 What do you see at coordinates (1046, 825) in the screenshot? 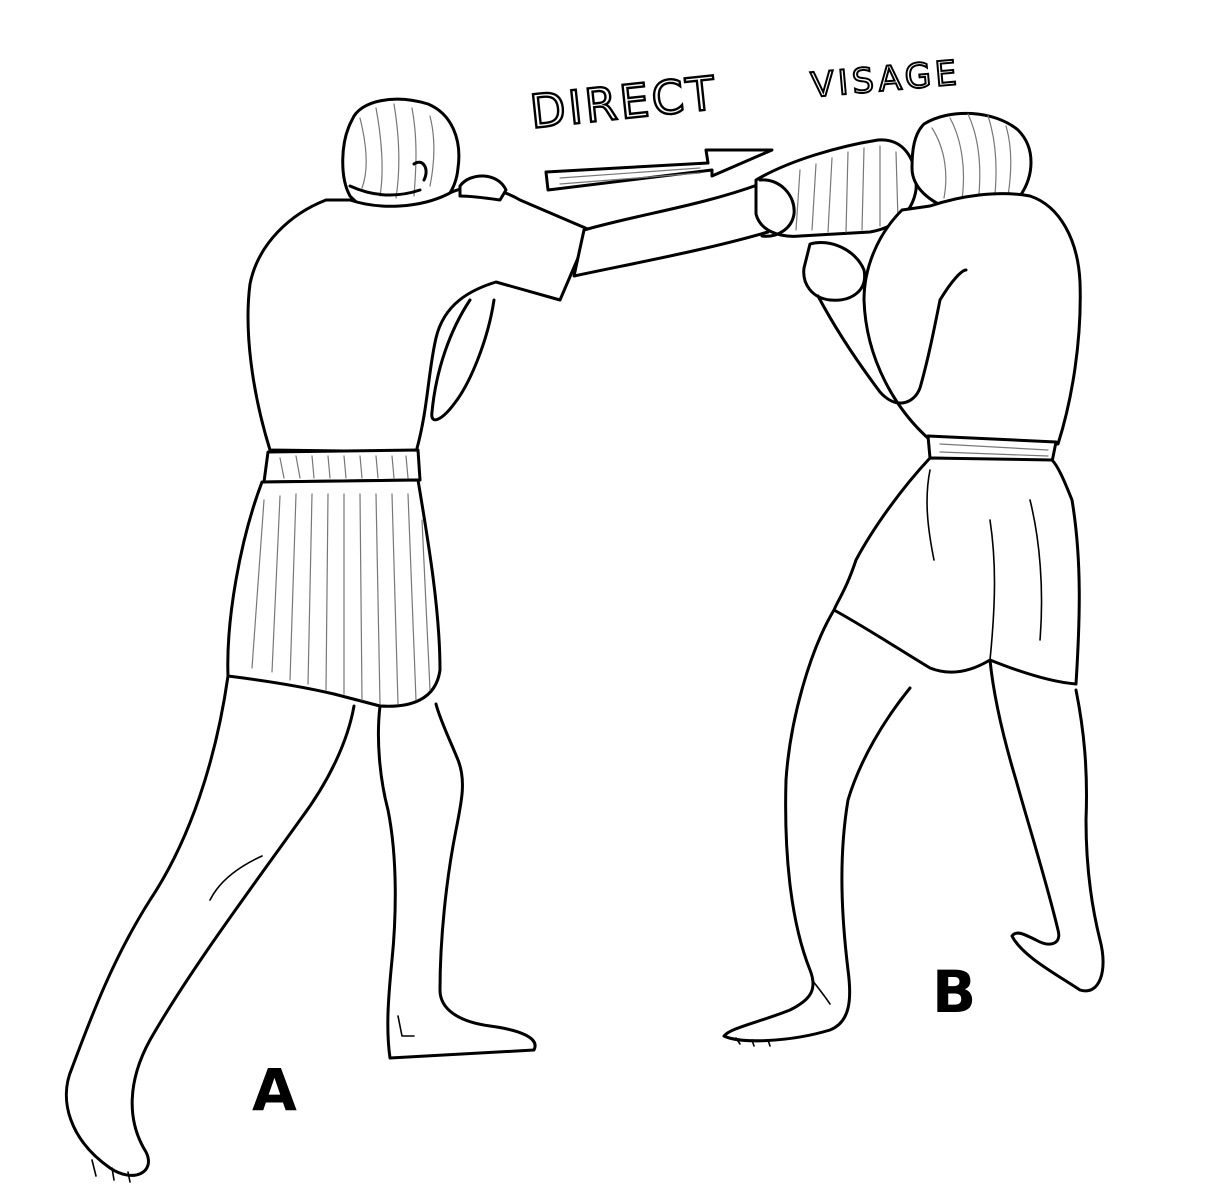
I see `boxer-b-back-leg` at bounding box center [1046, 825].